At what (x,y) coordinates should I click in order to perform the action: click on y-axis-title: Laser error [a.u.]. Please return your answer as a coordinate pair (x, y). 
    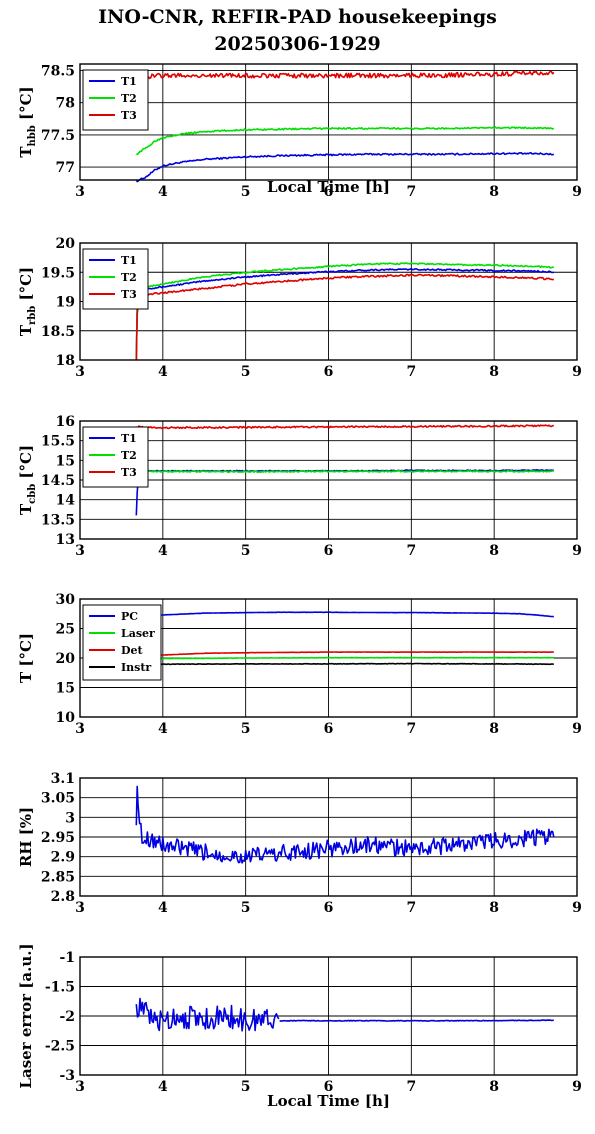
    Looking at the image, I should click on (26, 1015).